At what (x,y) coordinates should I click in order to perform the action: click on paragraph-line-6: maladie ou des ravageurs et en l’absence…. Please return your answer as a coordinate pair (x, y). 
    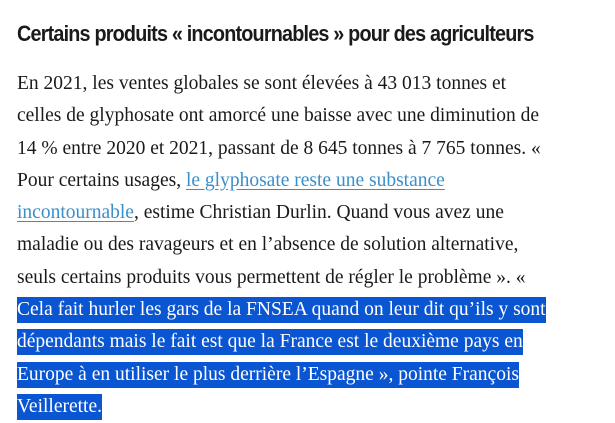
    Looking at the image, I should click on (268, 245).